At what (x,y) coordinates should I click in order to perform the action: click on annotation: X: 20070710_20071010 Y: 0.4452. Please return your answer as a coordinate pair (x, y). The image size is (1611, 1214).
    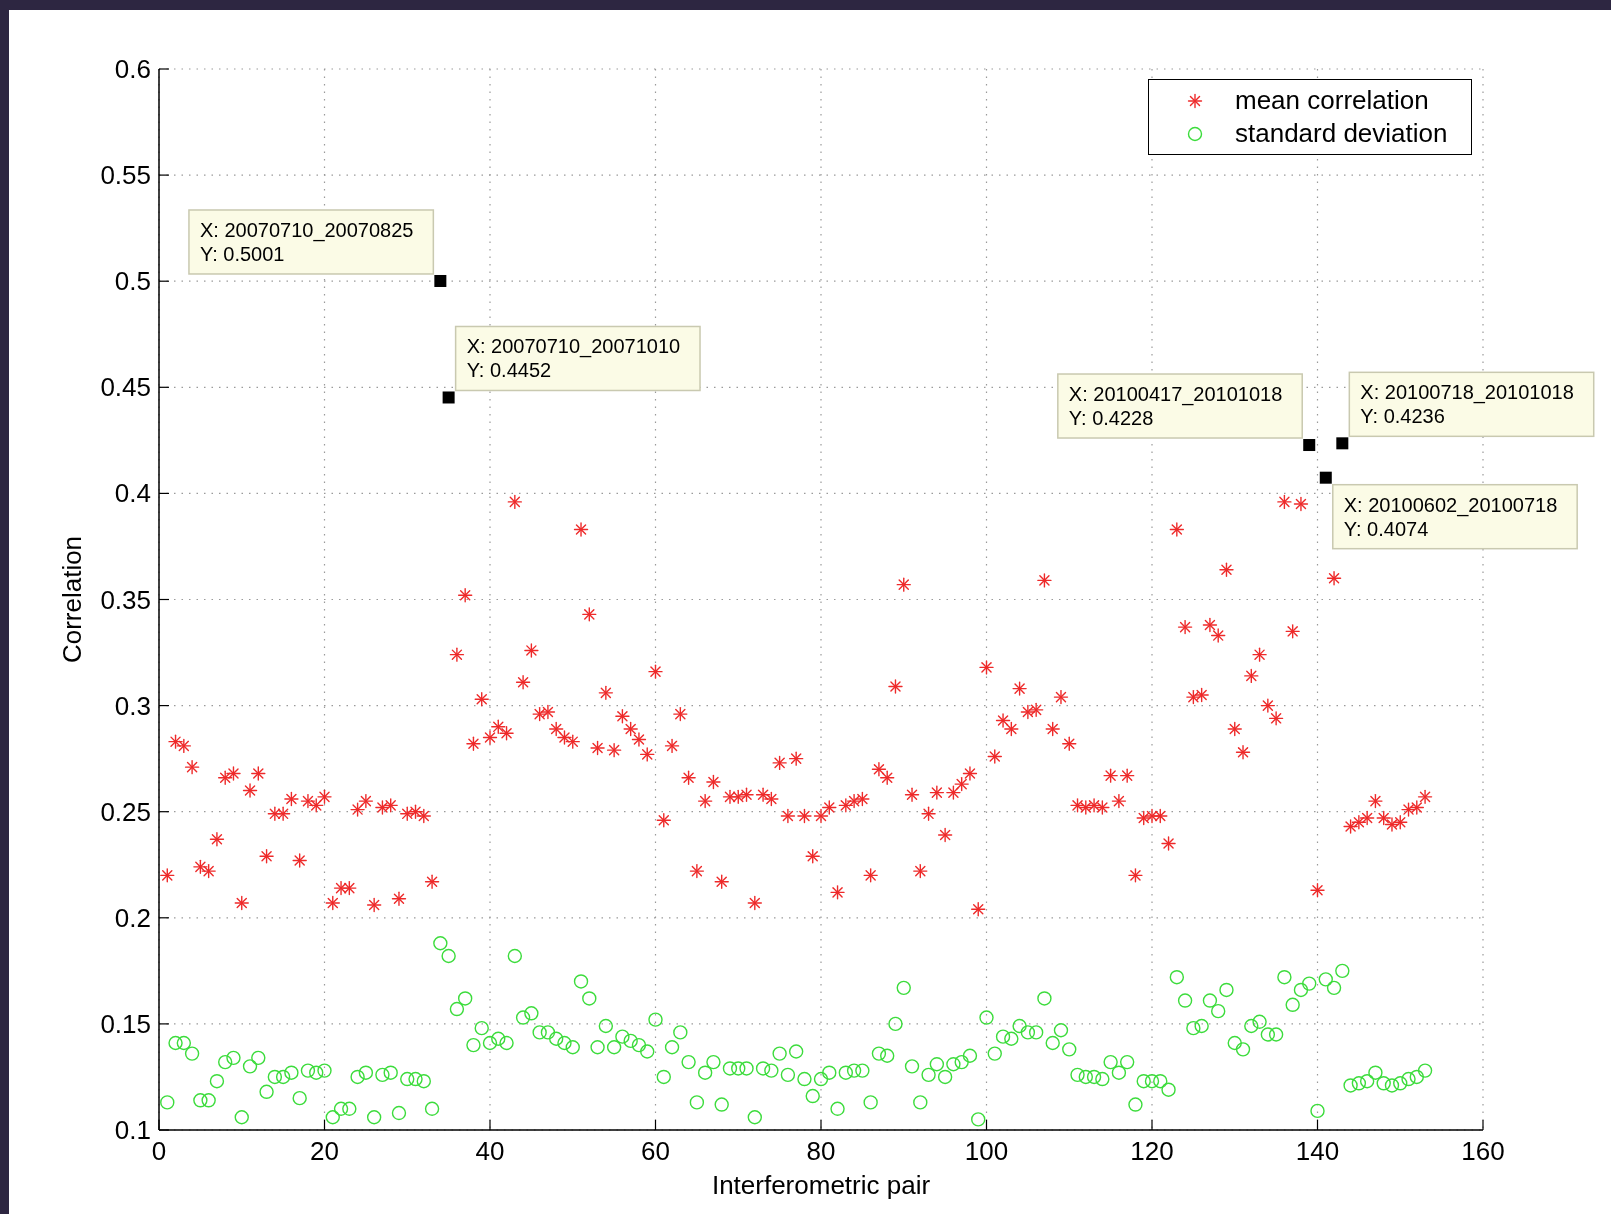
    Looking at the image, I should click on (573, 358).